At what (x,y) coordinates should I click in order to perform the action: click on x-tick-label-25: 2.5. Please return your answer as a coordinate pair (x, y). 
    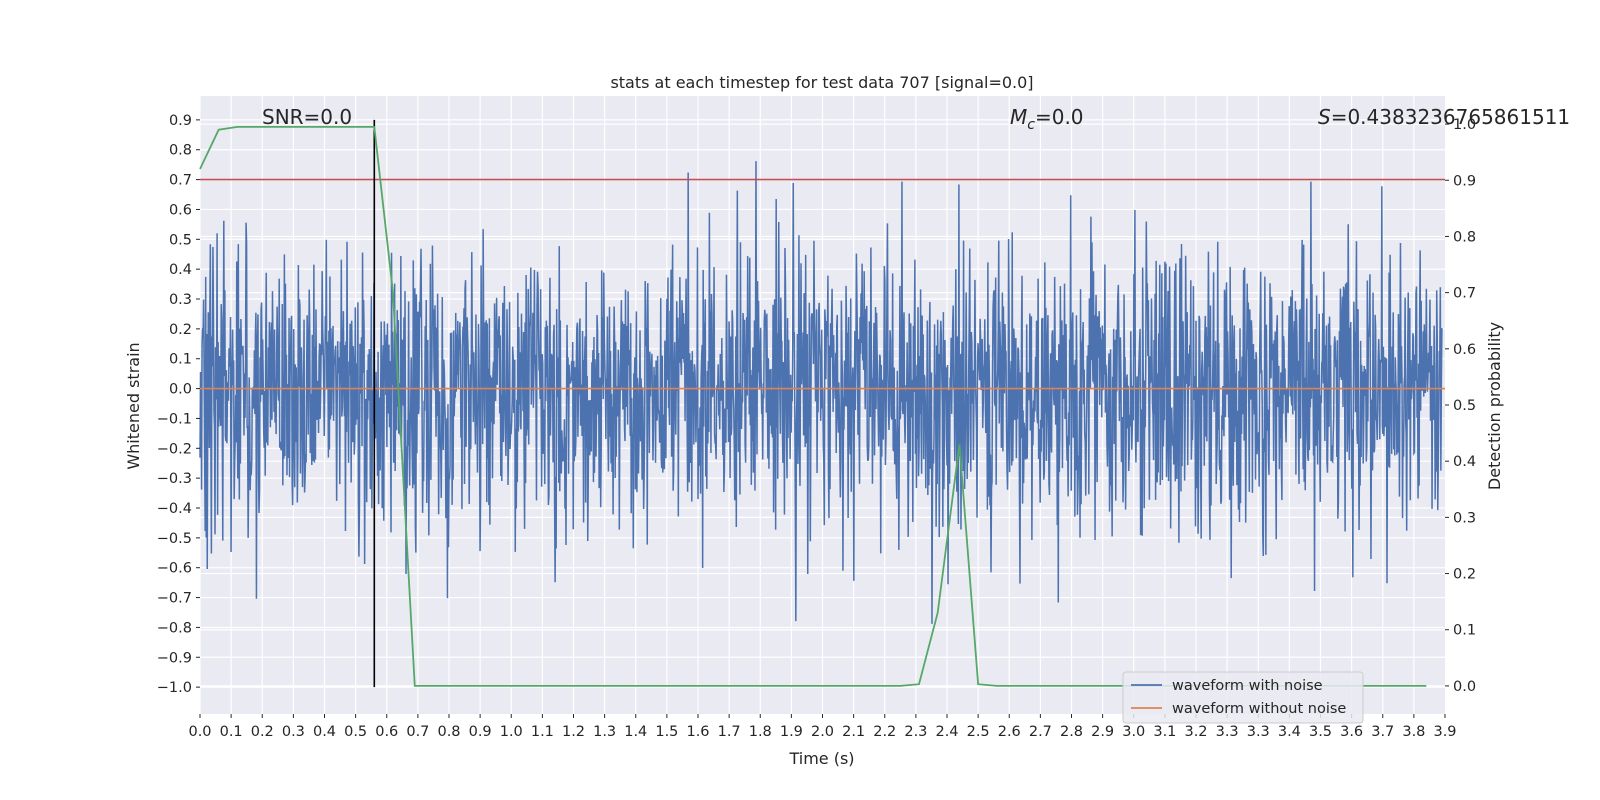
    Looking at the image, I should click on (978, 732).